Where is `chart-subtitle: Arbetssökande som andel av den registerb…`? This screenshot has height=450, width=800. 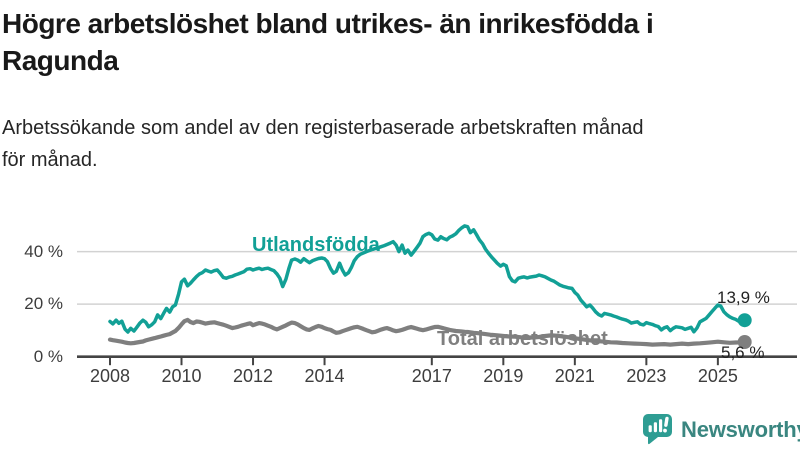 chart-subtitle: Arbetssökande som andel av den registerb… is located at coordinates (382, 144).